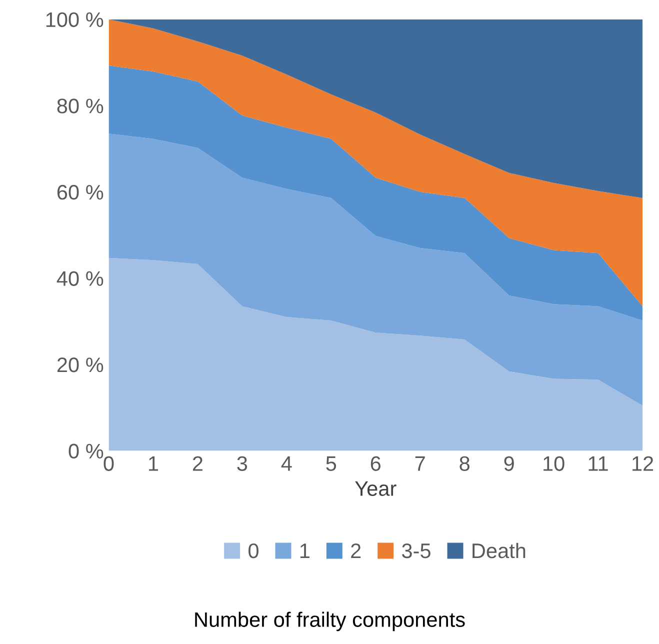  Describe the element at coordinates (80, 278) in the screenshot. I see `y-tick-label: 40 %` at that location.